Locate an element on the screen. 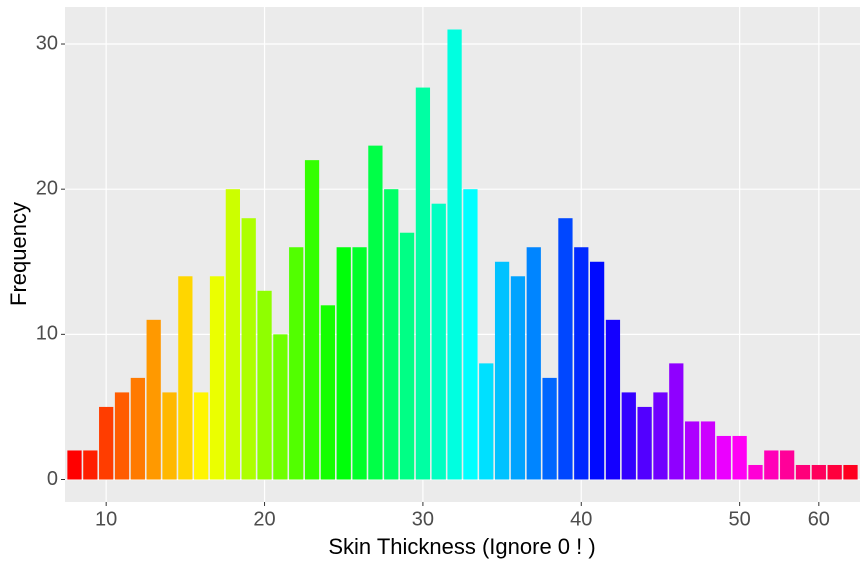 The image size is (867, 566). x-tick-label: 20 is located at coordinates (264, 519).